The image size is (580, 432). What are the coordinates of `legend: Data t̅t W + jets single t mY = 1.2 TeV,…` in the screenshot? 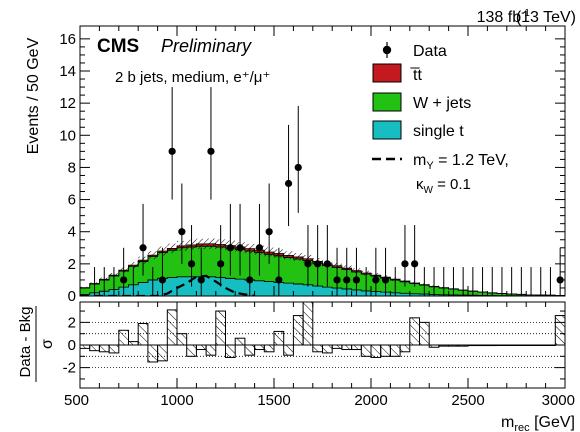 It's located at (440, 119).